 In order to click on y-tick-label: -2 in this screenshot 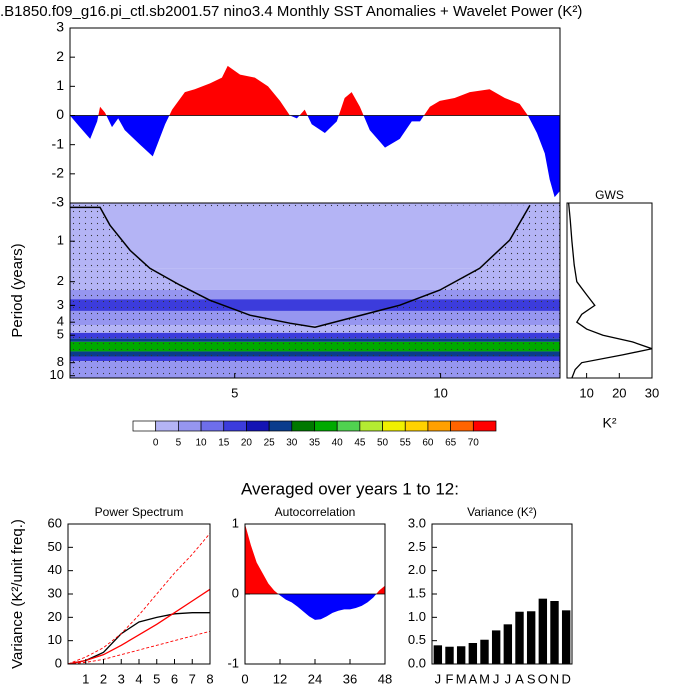, I will do `click(58, 173)`.